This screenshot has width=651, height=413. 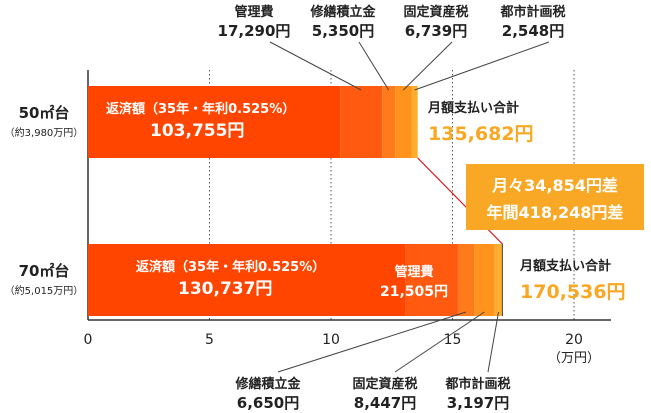 I want to click on category-label: 70㎡台, so click(x=44, y=271).